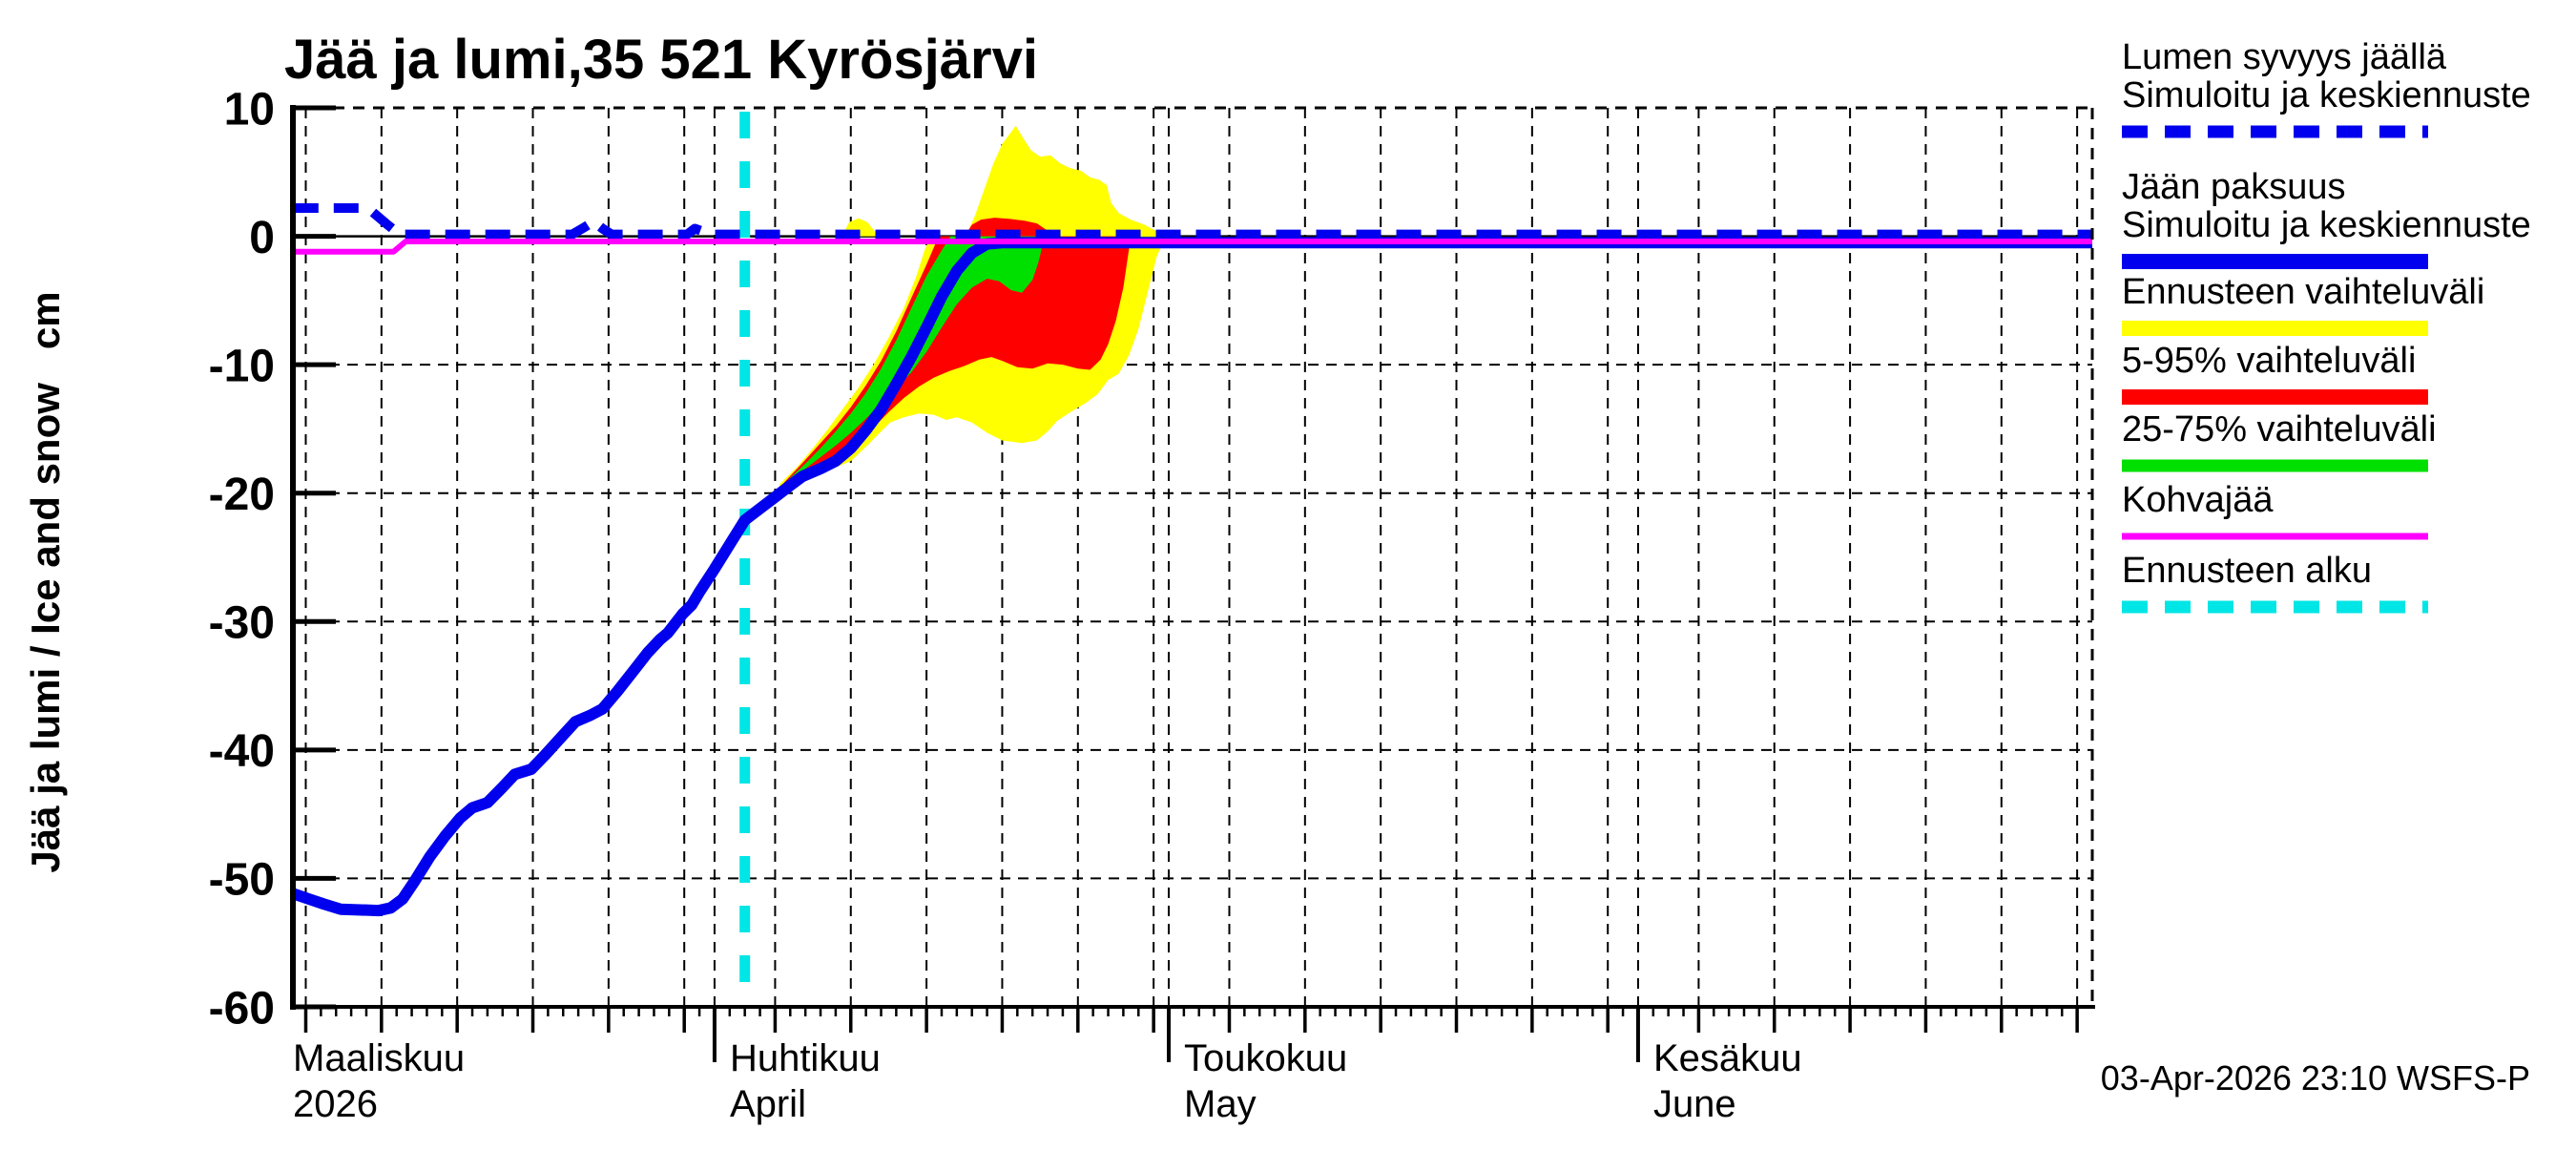 Image resolution: width=2576 pixels, height=1150 pixels. What do you see at coordinates (2279, 429) in the screenshot?
I see `legend-label: 25-75% vaihteluväli` at bounding box center [2279, 429].